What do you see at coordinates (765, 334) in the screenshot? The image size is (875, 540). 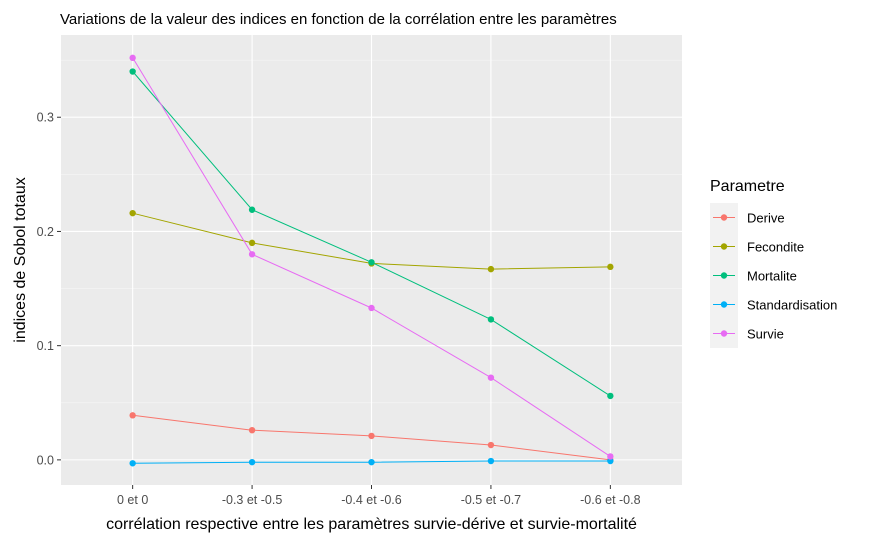 I see `legend-label: Survie` at bounding box center [765, 334].